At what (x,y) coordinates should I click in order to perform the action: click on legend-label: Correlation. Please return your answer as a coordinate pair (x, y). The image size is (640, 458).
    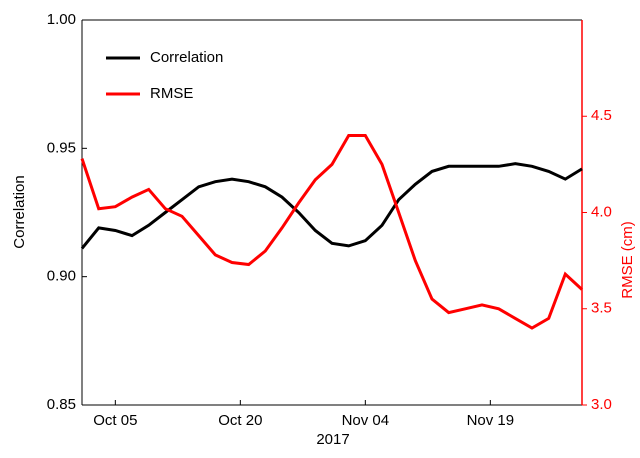
    Looking at the image, I should click on (186, 57).